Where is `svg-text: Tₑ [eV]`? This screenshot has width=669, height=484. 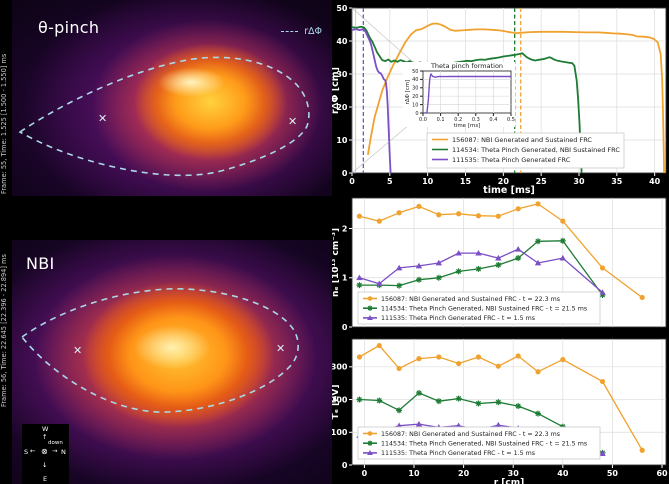
svg-text: Tₑ [eV] is located at coordinates (336, 402).